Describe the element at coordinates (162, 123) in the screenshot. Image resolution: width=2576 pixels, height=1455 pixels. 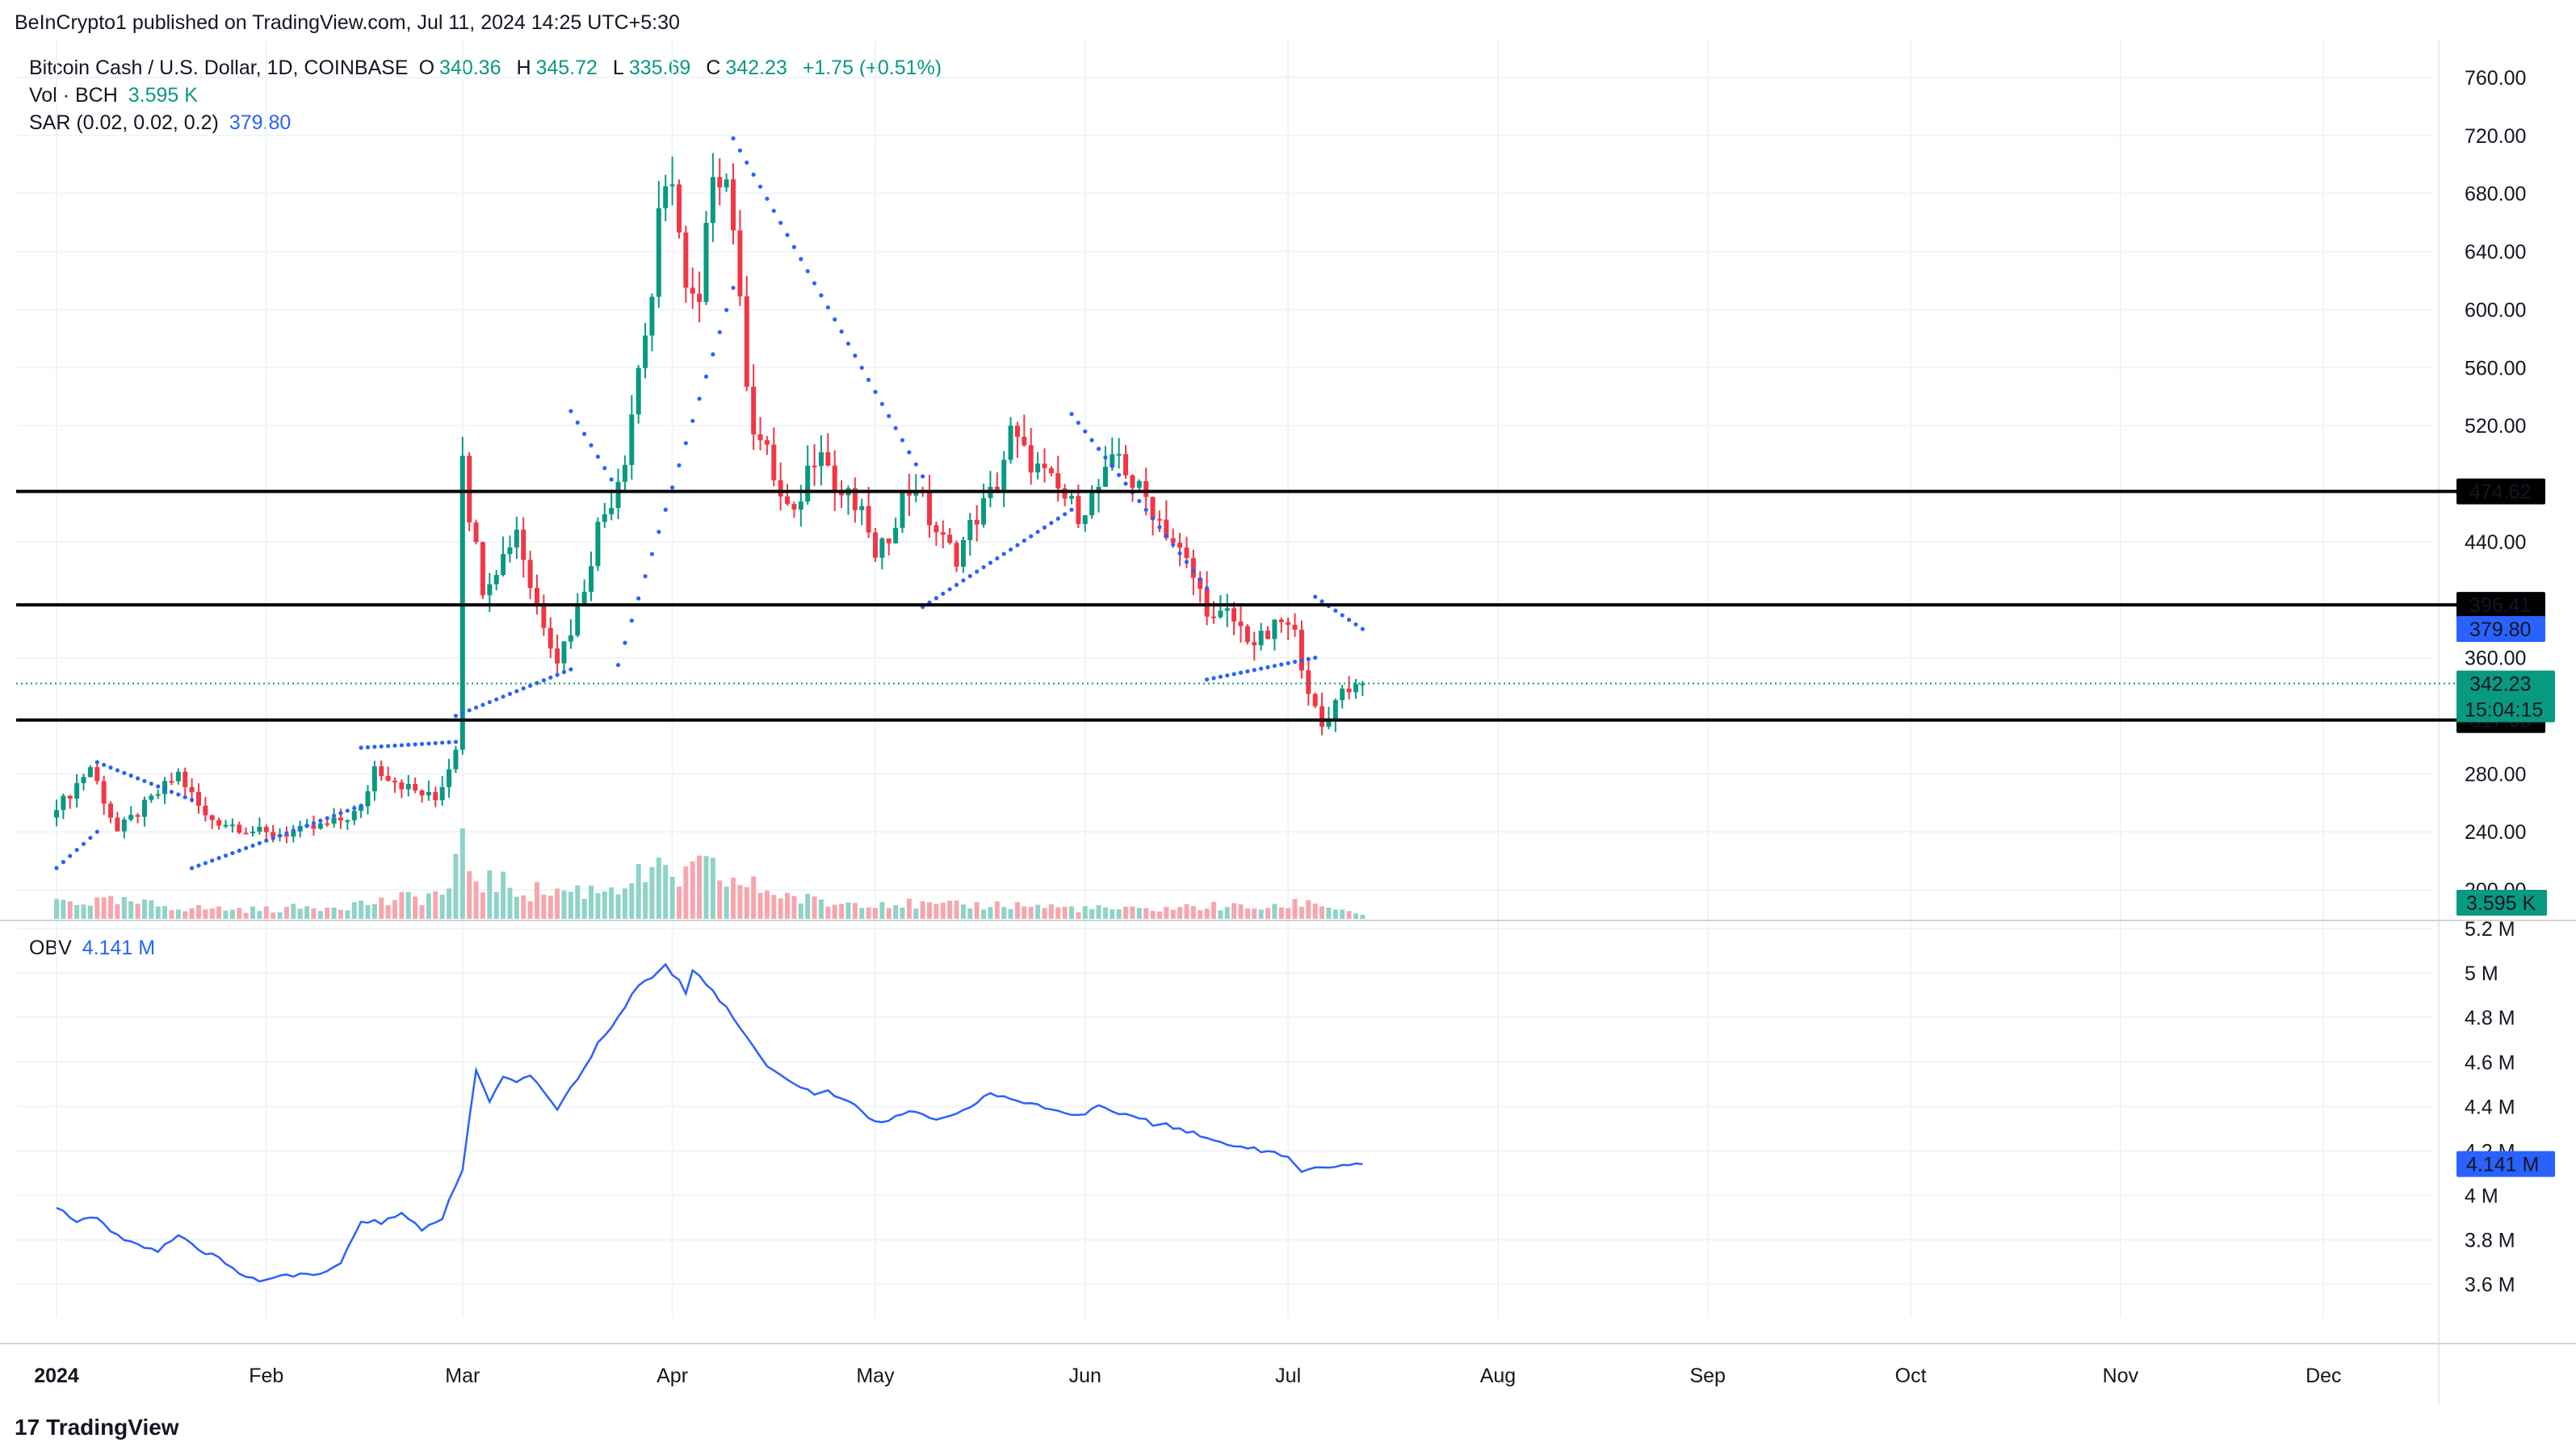
I see `sar-legend: SAR (0.02, 0.02, 0.2) 379.80` at that location.